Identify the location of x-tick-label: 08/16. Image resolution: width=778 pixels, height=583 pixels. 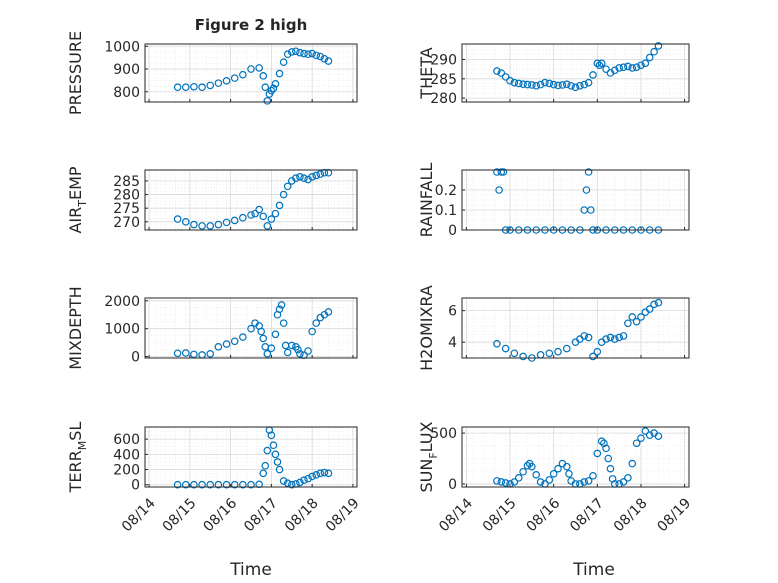
(220, 515).